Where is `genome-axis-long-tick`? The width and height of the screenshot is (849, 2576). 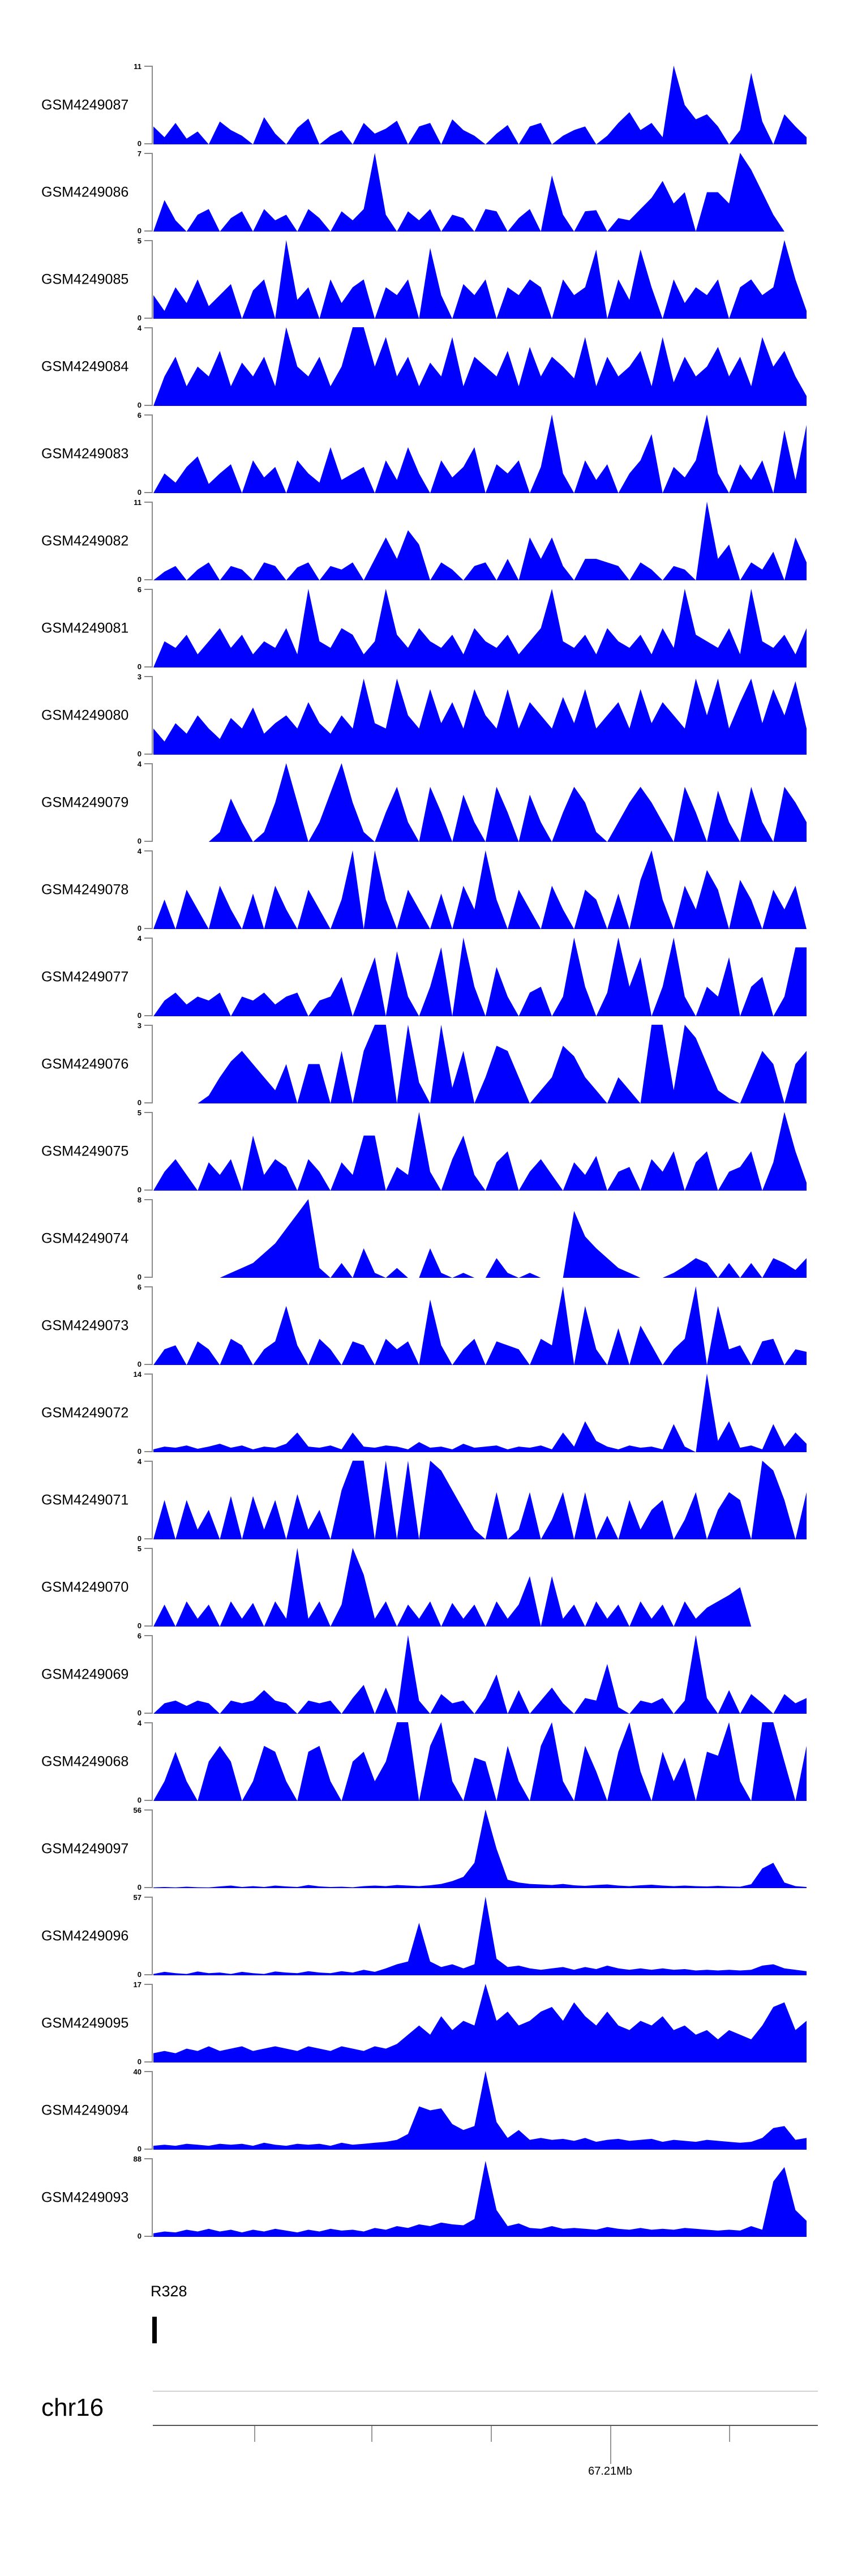
genome-axis-long-tick is located at coordinates (610, 2445).